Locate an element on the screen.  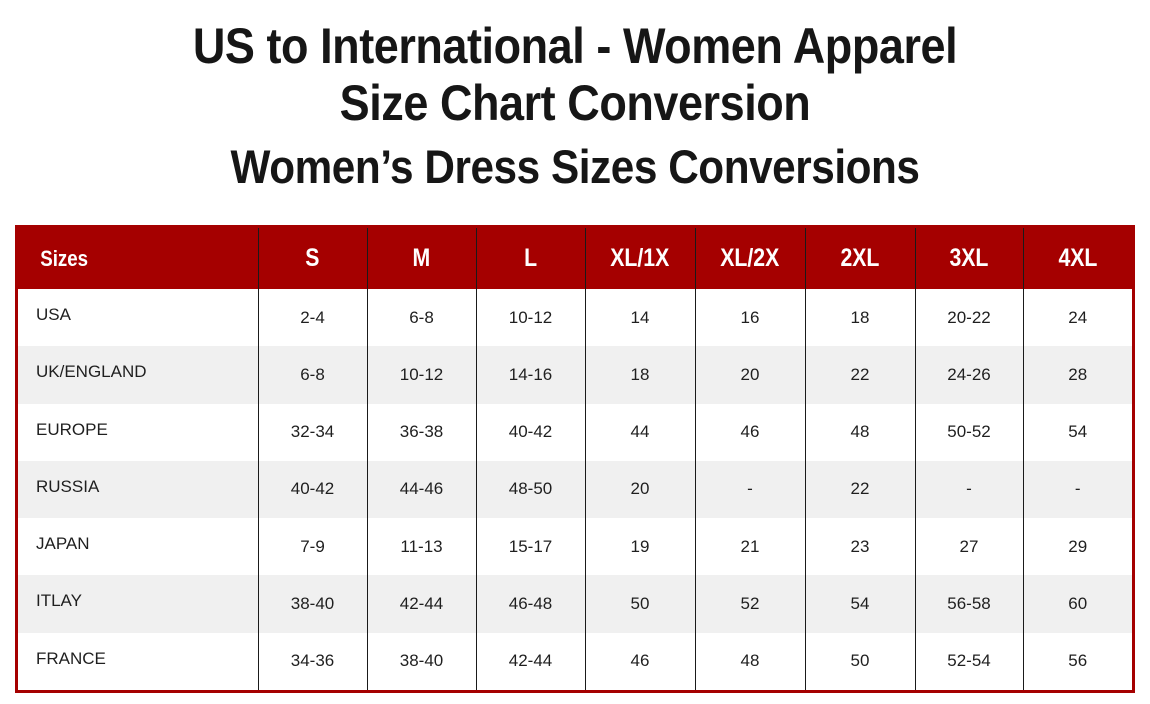
column-header-label: 4XL is located at coordinates (1078, 258).